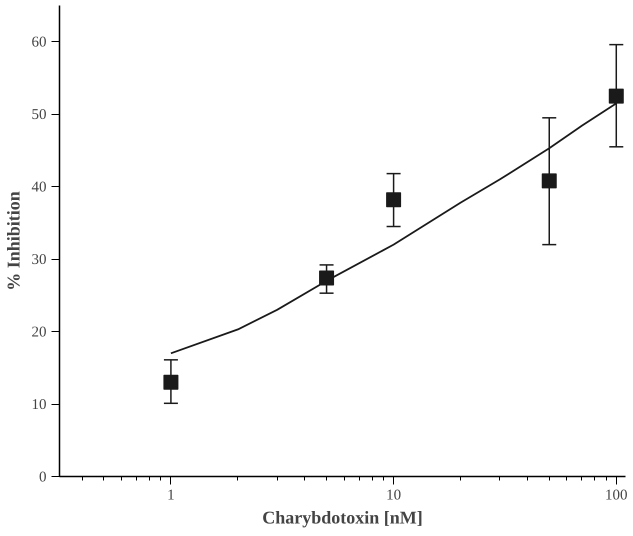  What do you see at coordinates (171, 496) in the screenshot?
I see `x-tick-label: 1` at bounding box center [171, 496].